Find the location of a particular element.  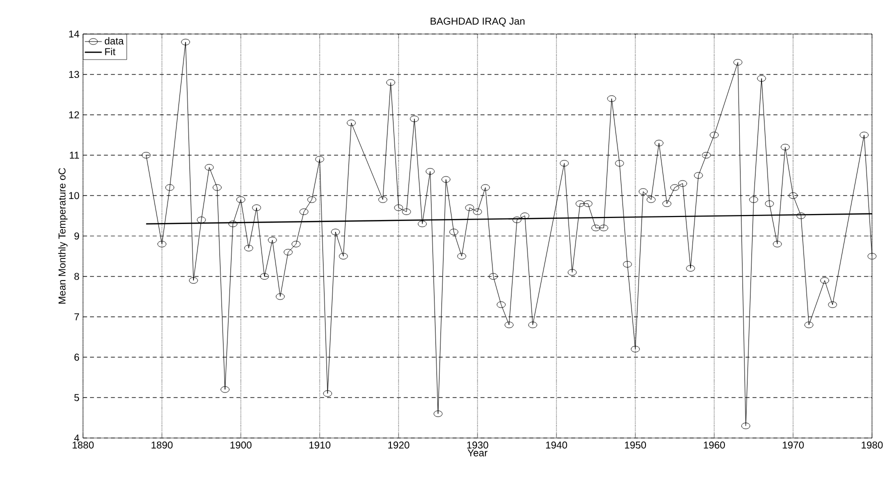

legend-label: data is located at coordinates (114, 40).